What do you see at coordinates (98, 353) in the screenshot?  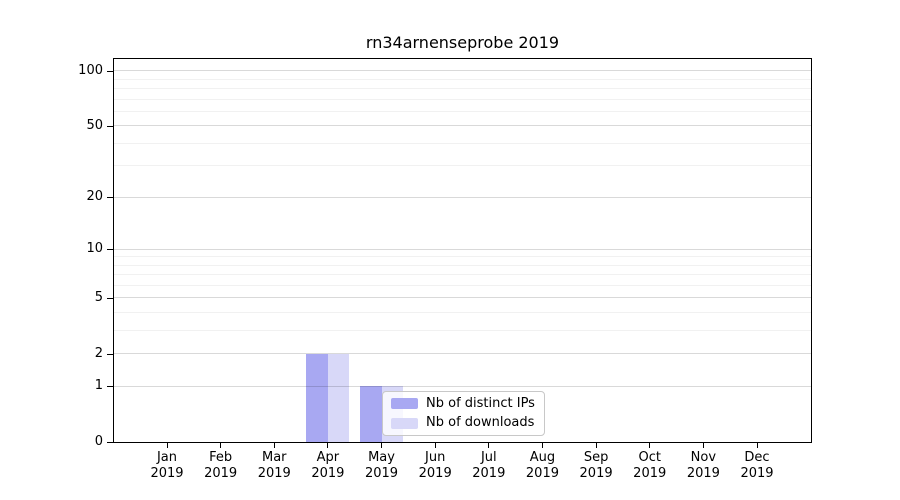 I see `y-tick-label: 2` at bounding box center [98, 353].